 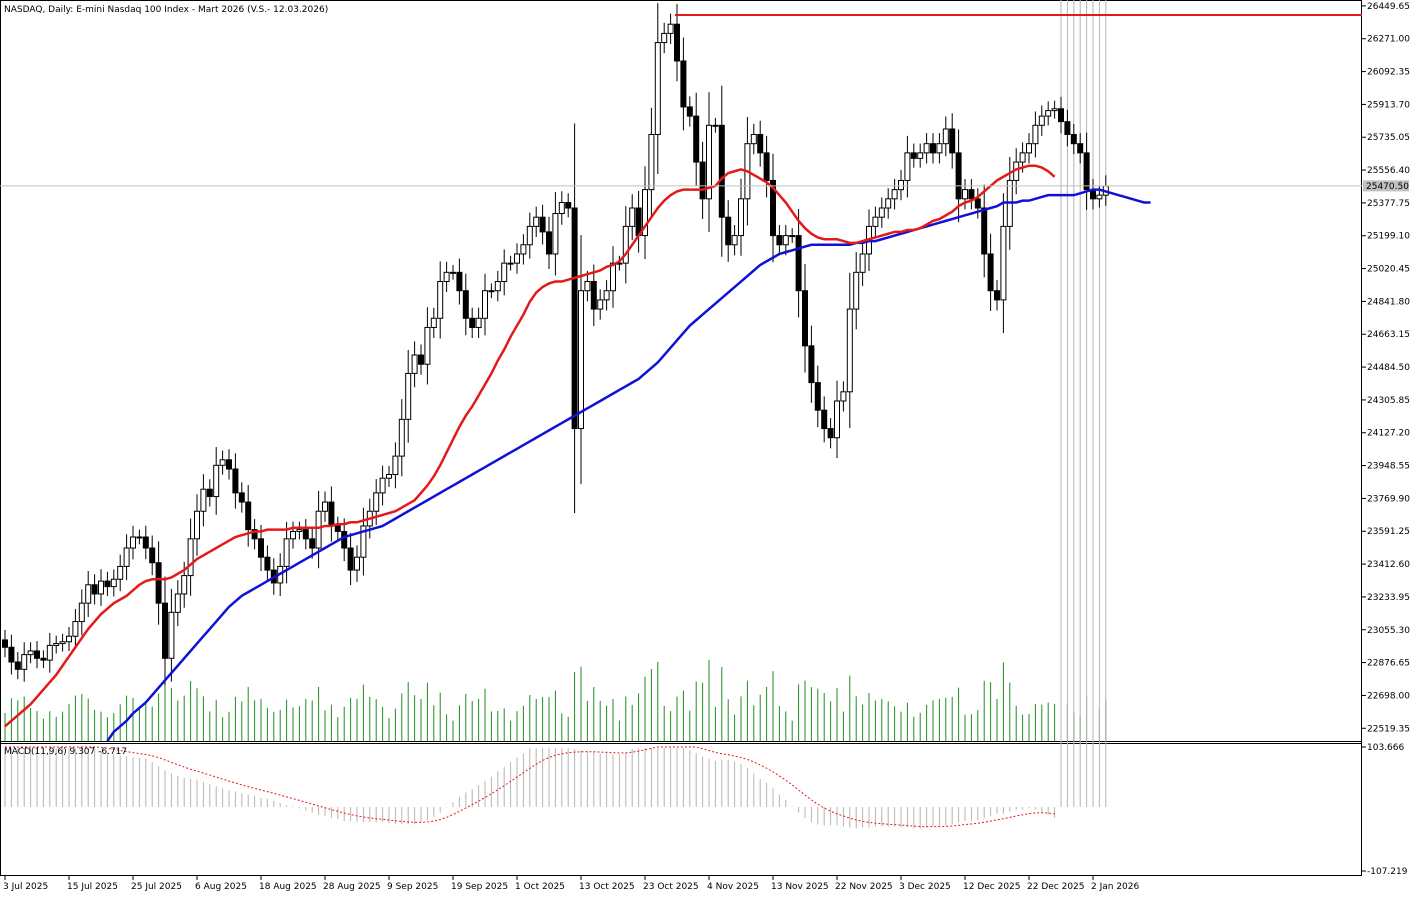 What do you see at coordinates (540, 887) in the screenshot?
I see `time-tick-label: 1 Oct 2025` at bounding box center [540, 887].